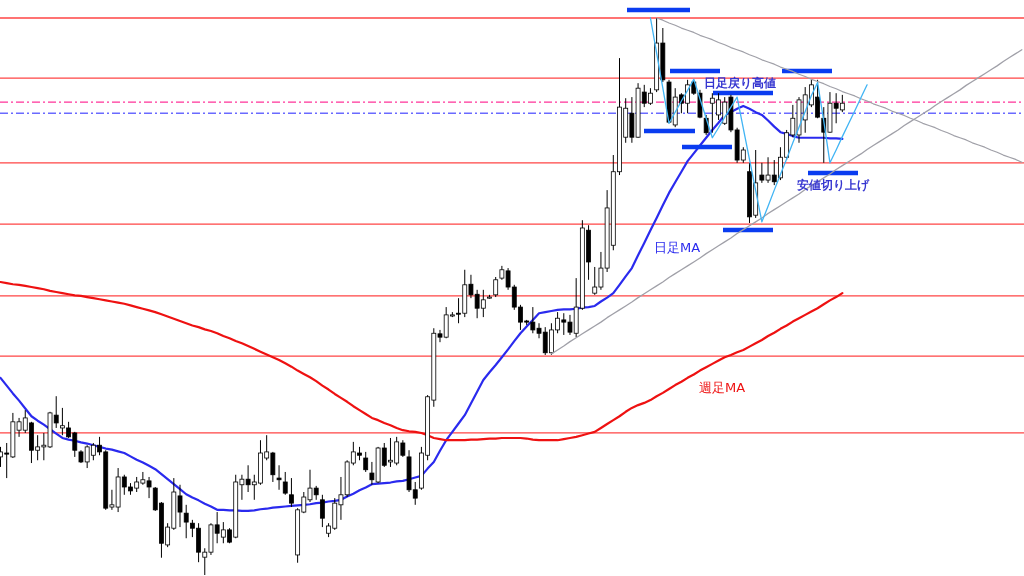  What do you see at coordinates (740, 83) in the screenshot?
I see `annotation: 日足戻り高値` at bounding box center [740, 83].